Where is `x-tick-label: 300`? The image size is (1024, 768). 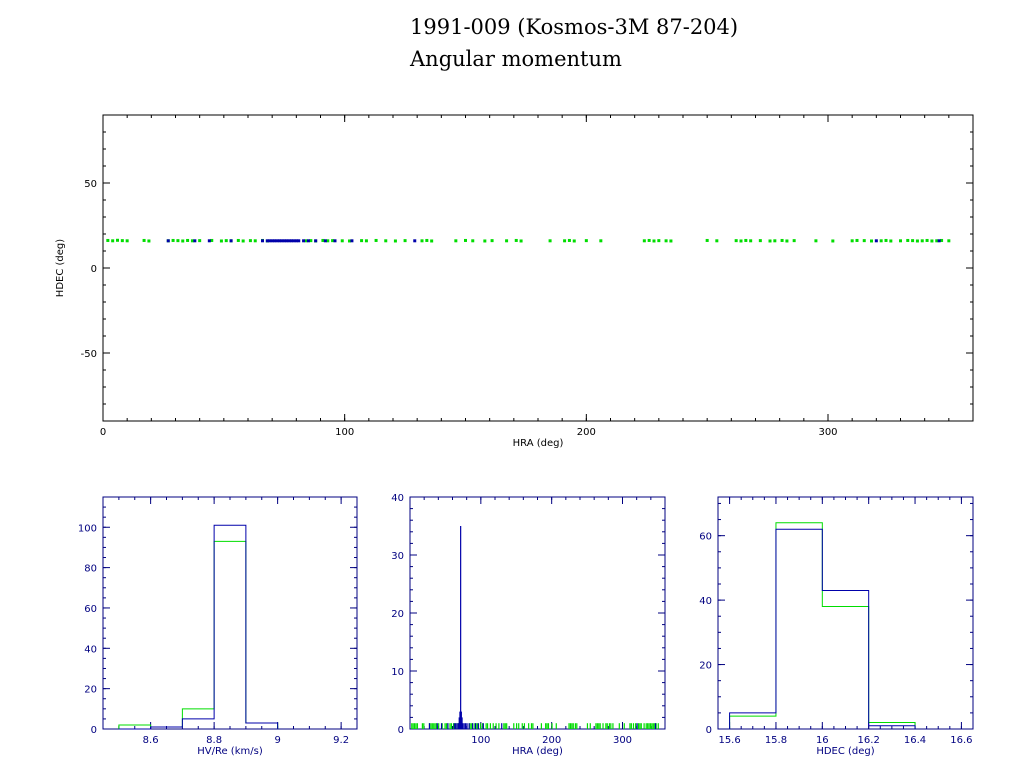
x-tick-label: 300 is located at coordinates (622, 740).